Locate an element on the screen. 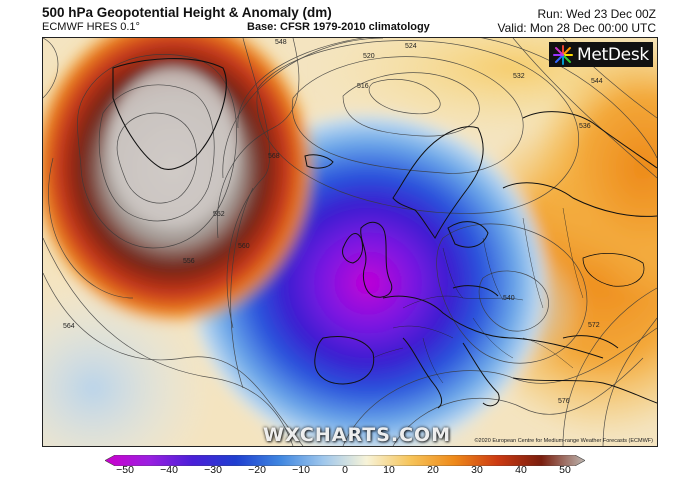 Image resolution: width=700 pixels, height=486 pixels. colorbar-tick-label: 50 is located at coordinates (565, 470).